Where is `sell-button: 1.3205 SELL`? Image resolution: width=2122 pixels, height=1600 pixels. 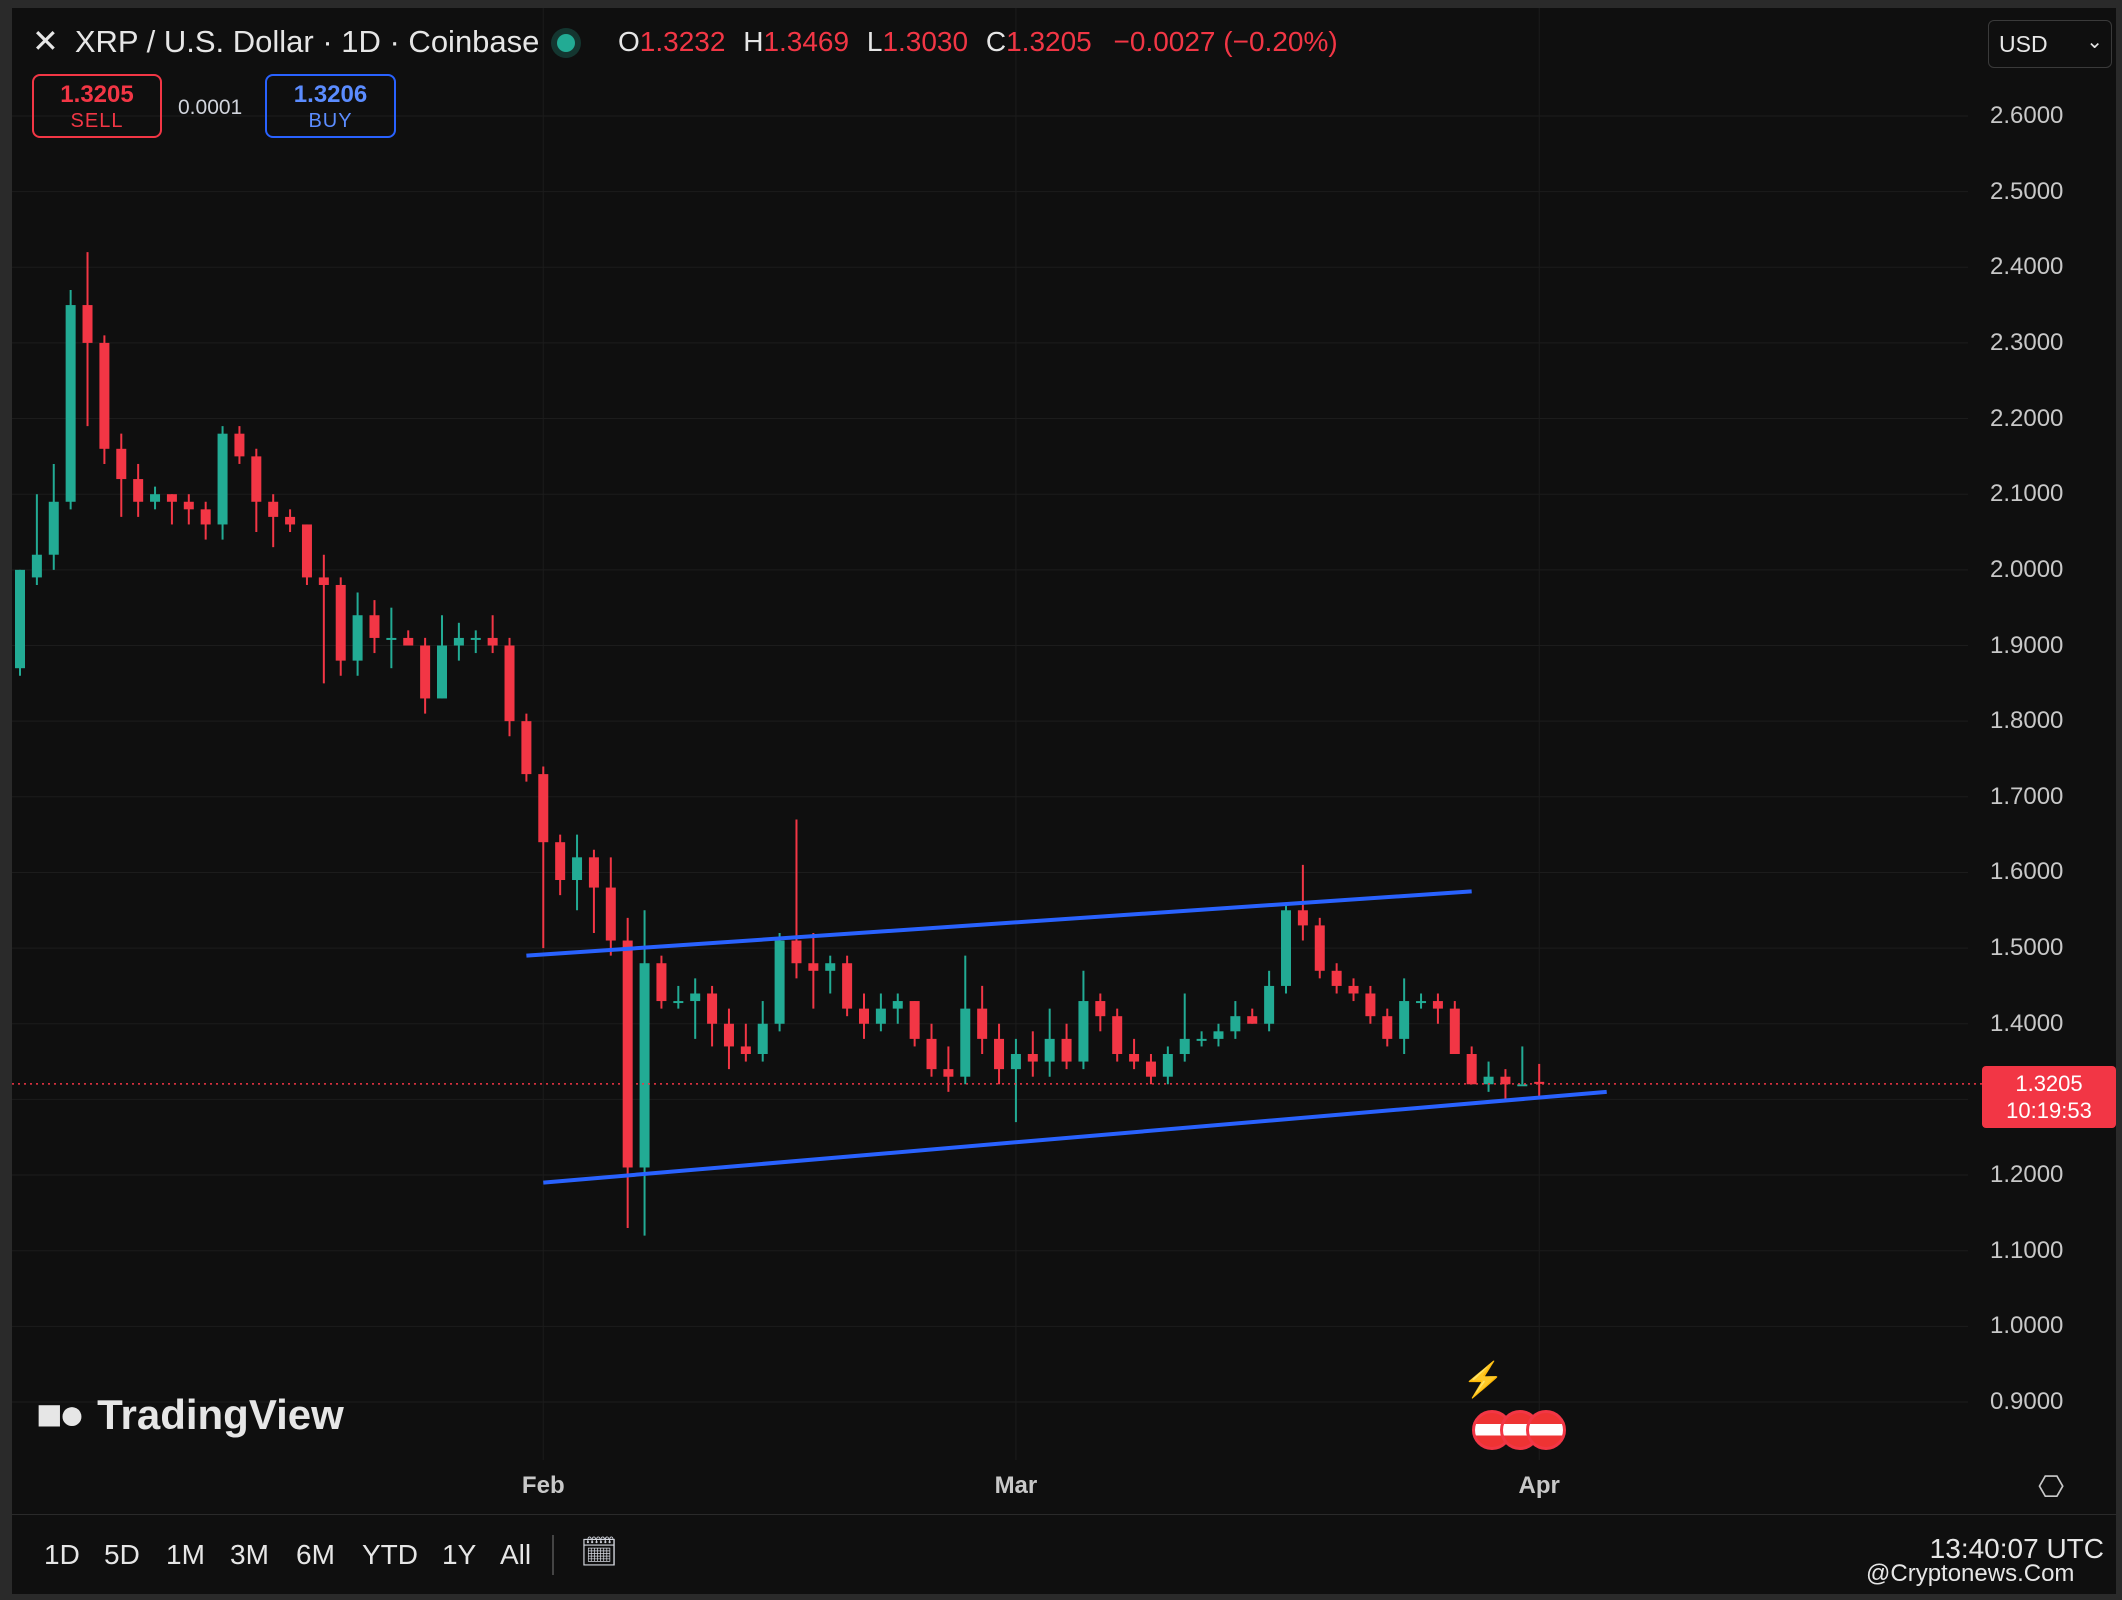 sell-button: 1.3205 SELL is located at coordinates (97, 106).